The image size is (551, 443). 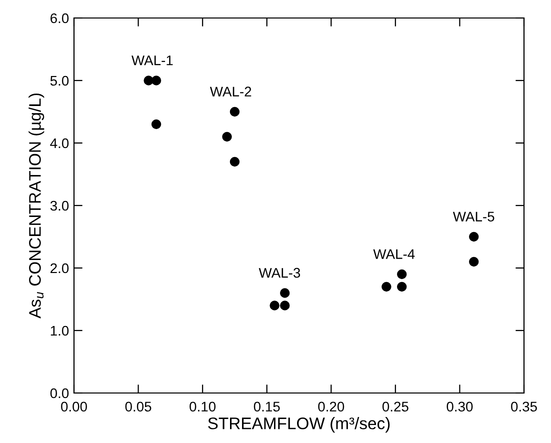 I want to click on x-tick-label: 0.15, so click(x=267, y=407).